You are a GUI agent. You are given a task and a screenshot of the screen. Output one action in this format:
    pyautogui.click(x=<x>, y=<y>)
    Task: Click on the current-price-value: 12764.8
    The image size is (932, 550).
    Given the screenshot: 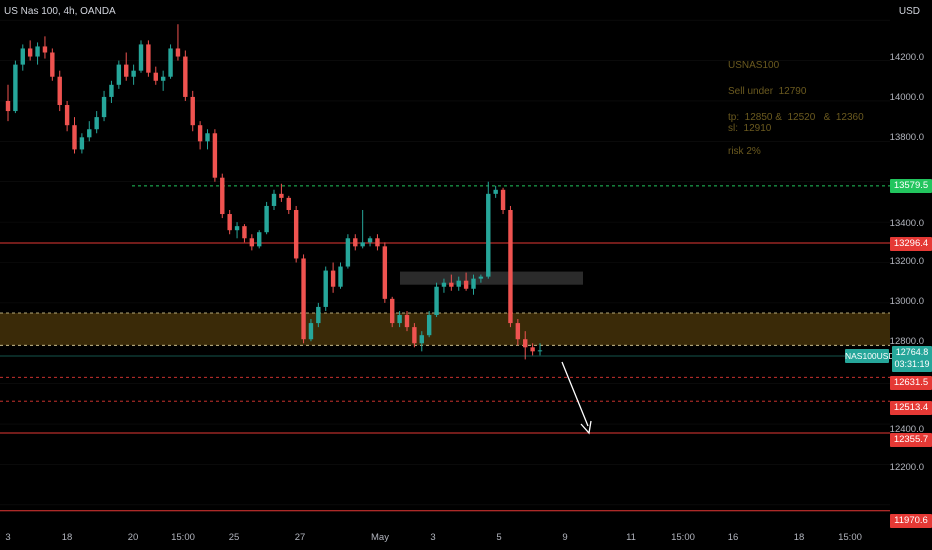 What is the action you would take?
    pyautogui.click(x=912, y=352)
    